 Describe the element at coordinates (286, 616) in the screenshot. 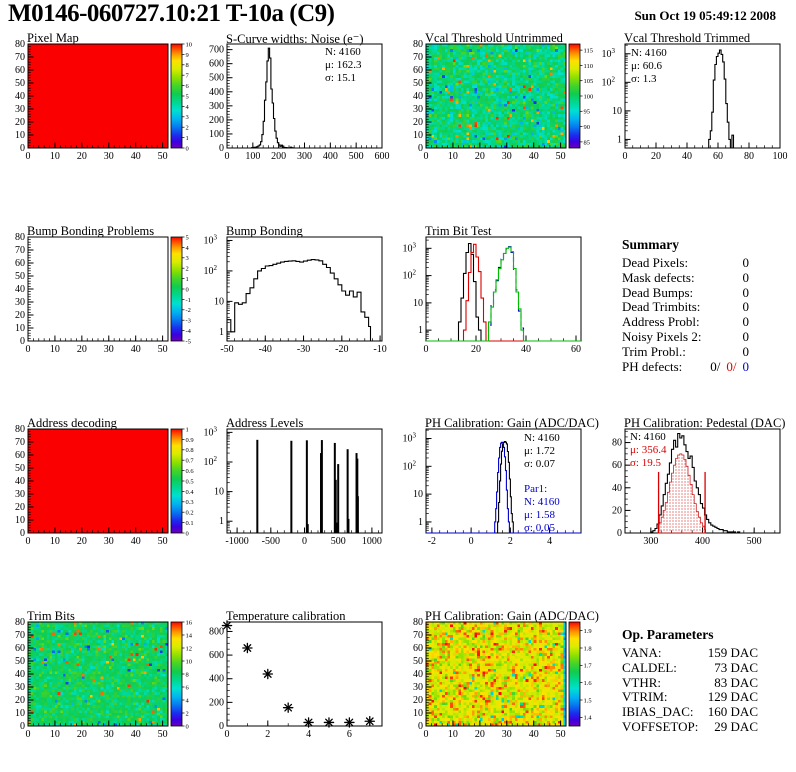

I see `panel-title: Temperature calibration` at that location.